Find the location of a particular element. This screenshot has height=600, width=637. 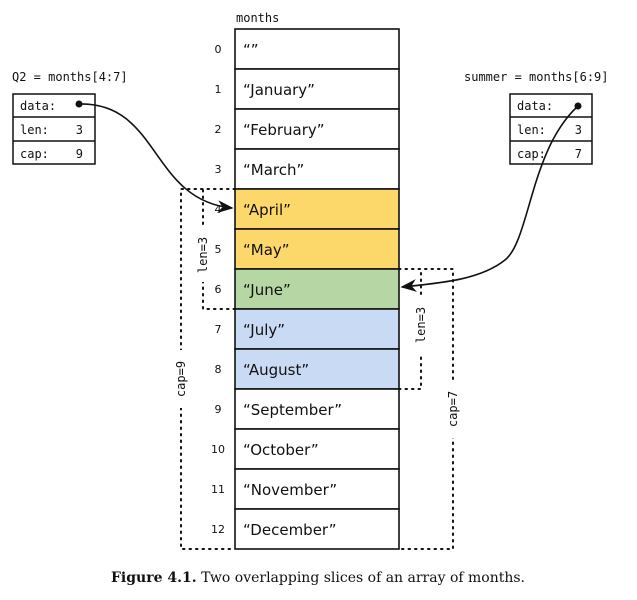

caption-figure-number: Figure 4.1. is located at coordinates (154, 578).